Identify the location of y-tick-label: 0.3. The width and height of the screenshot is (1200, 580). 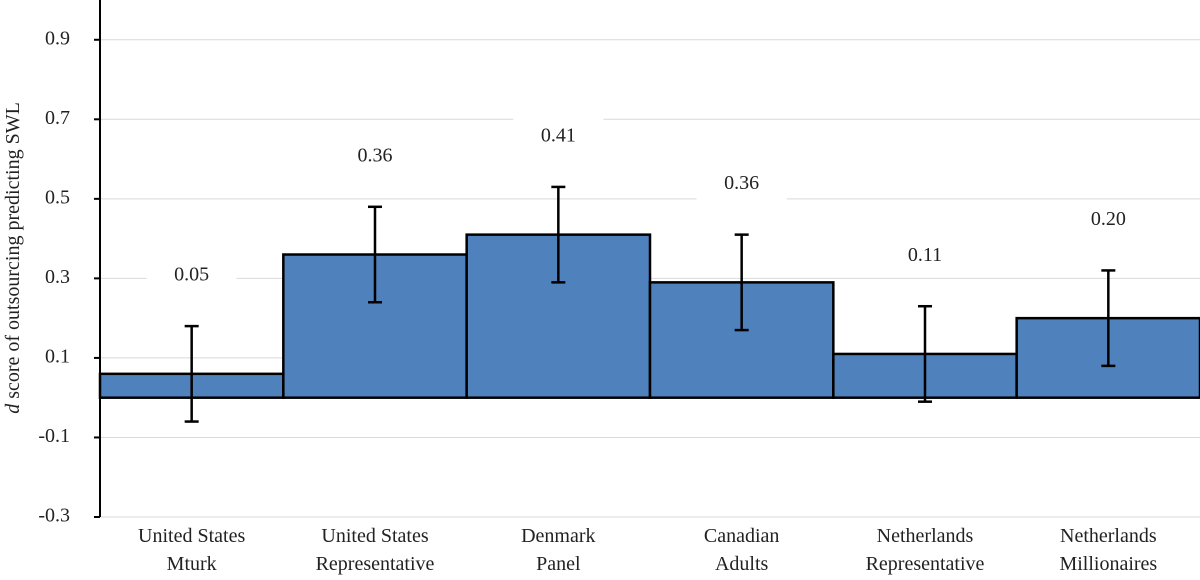
(57, 277).